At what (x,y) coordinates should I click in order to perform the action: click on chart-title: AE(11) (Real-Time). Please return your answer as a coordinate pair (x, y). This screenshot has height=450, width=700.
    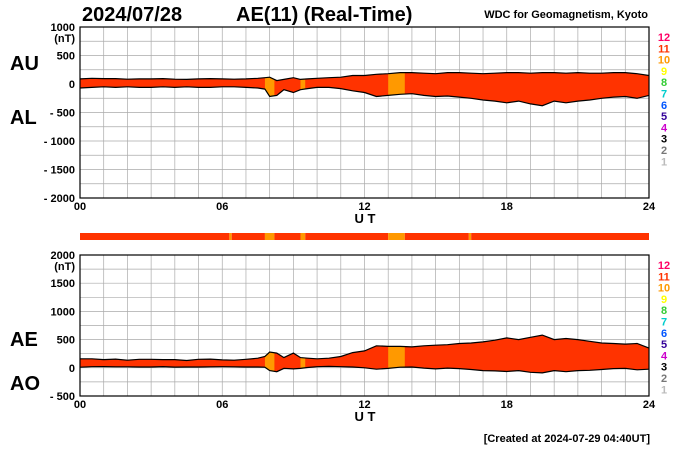
    Looking at the image, I should click on (324, 15).